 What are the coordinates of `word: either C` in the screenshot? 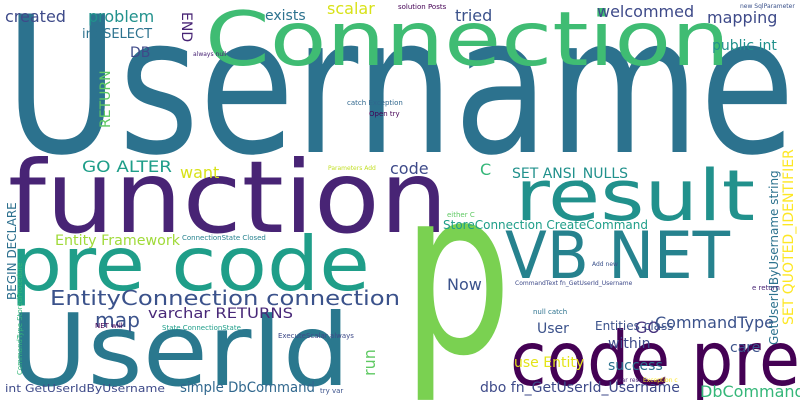 It's located at (461, 215).